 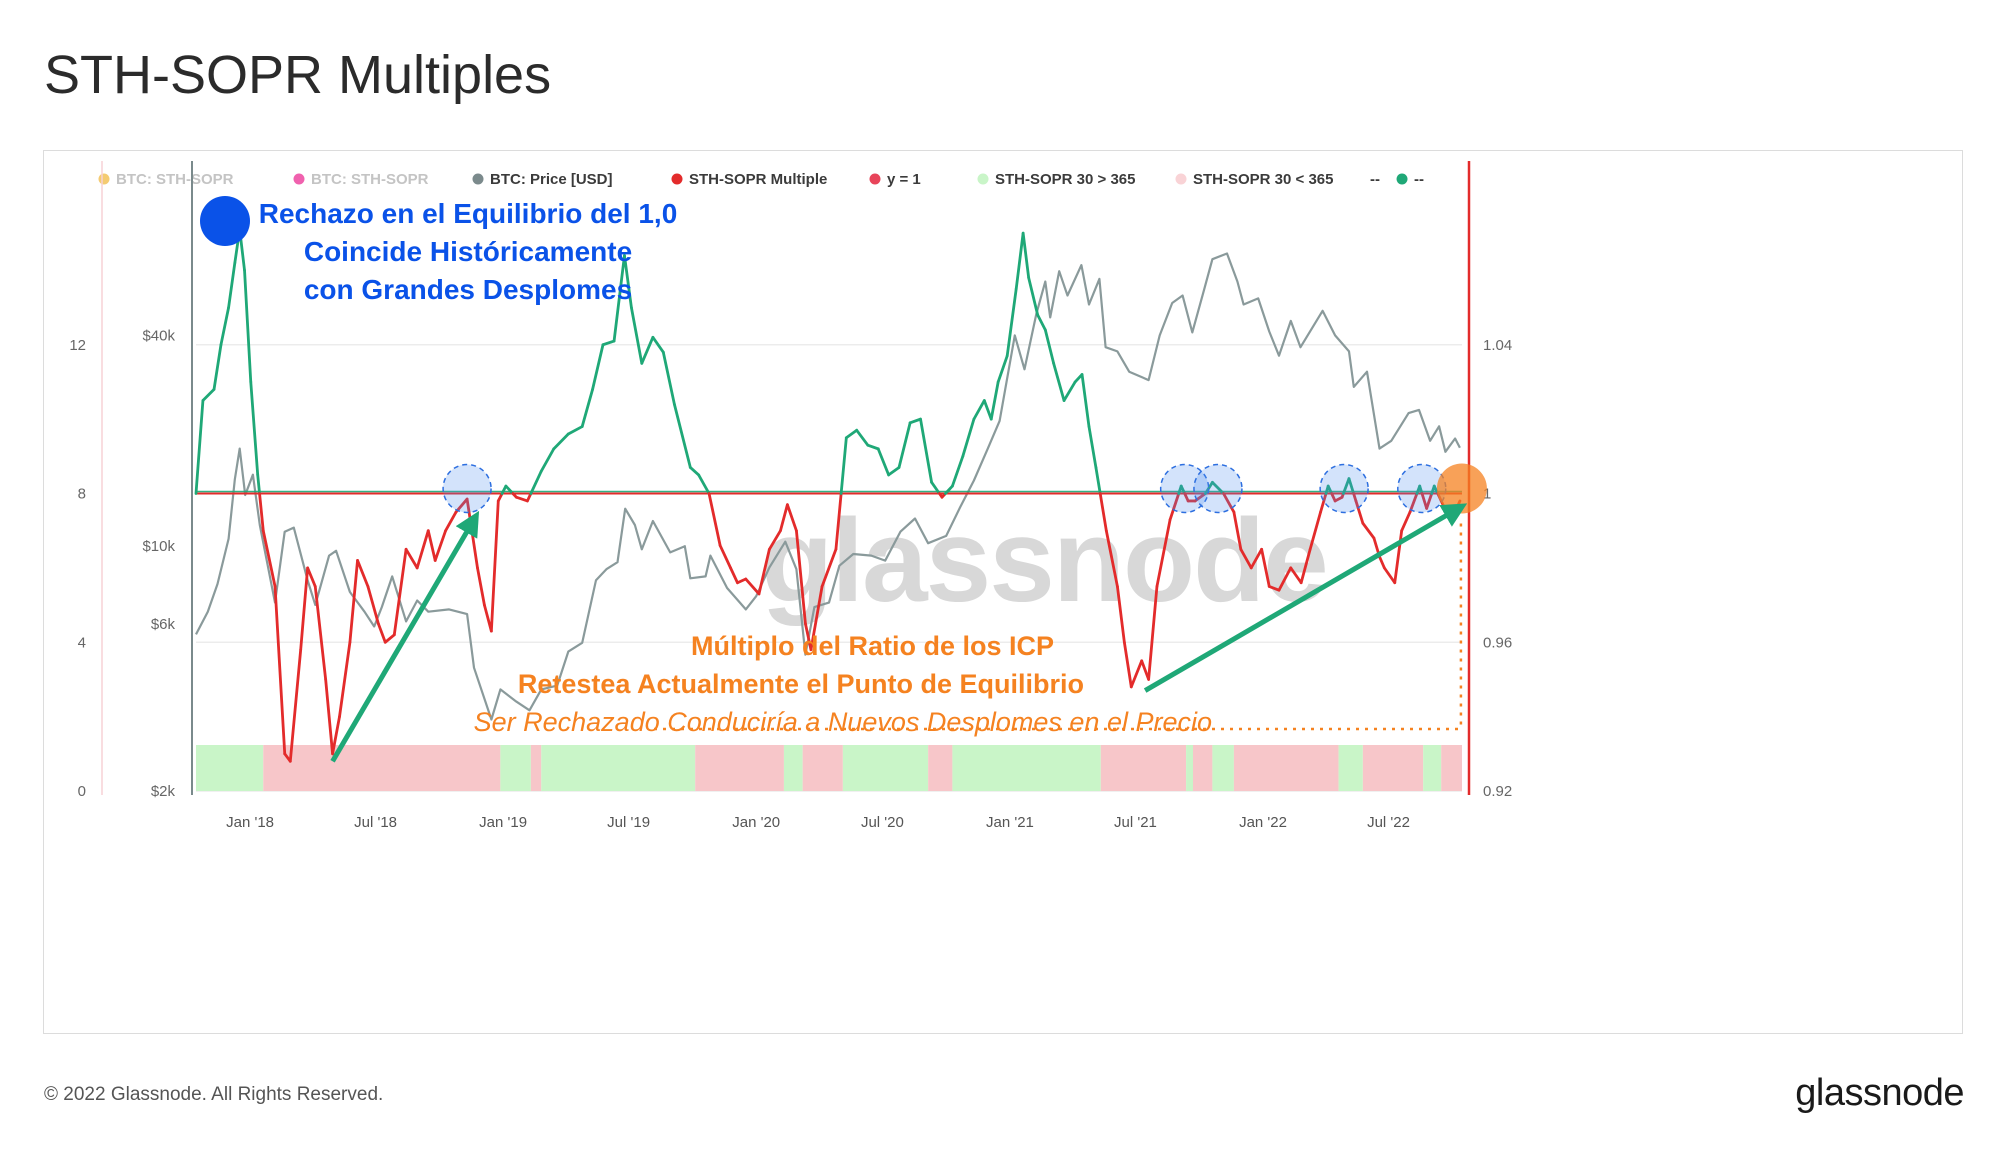 What do you see at coordinates (468, 213) in the screenshot?
I see `blue-annotation-line: Rechazo en el Equilibrio del 1,0` at bounding box center [468, 213].